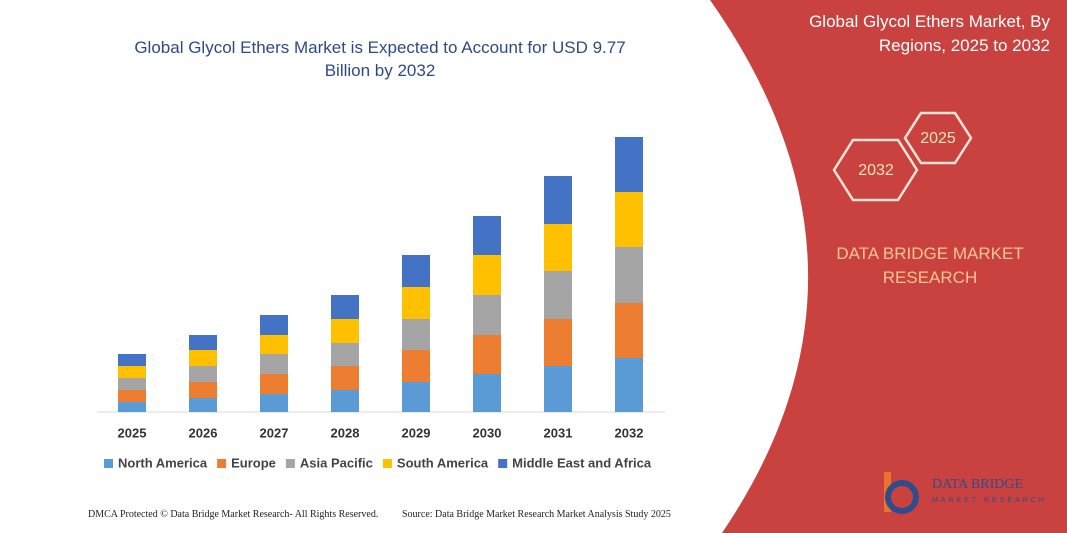 The image size is (1067, 533). Describe the element at coordinates (132, 432) in the screenshot. I see `x-tick-label: 2025` at that location.